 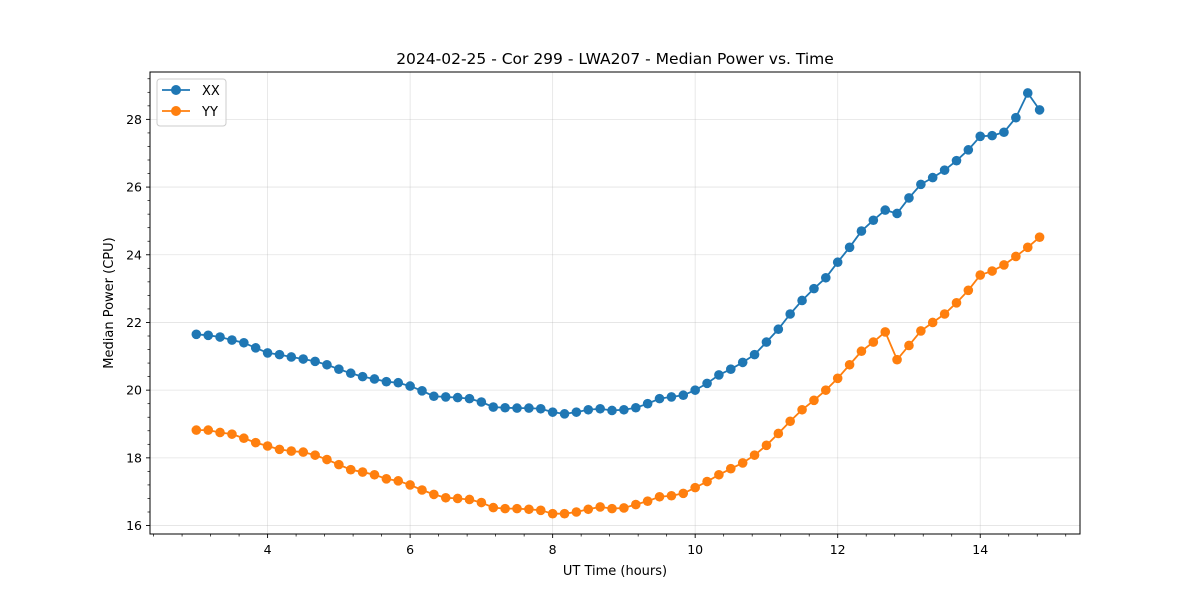 What do you see at coordinates (268, 549) in the screenshot?
I see `x-tick-label: 4` at bounding box center [268, 549].